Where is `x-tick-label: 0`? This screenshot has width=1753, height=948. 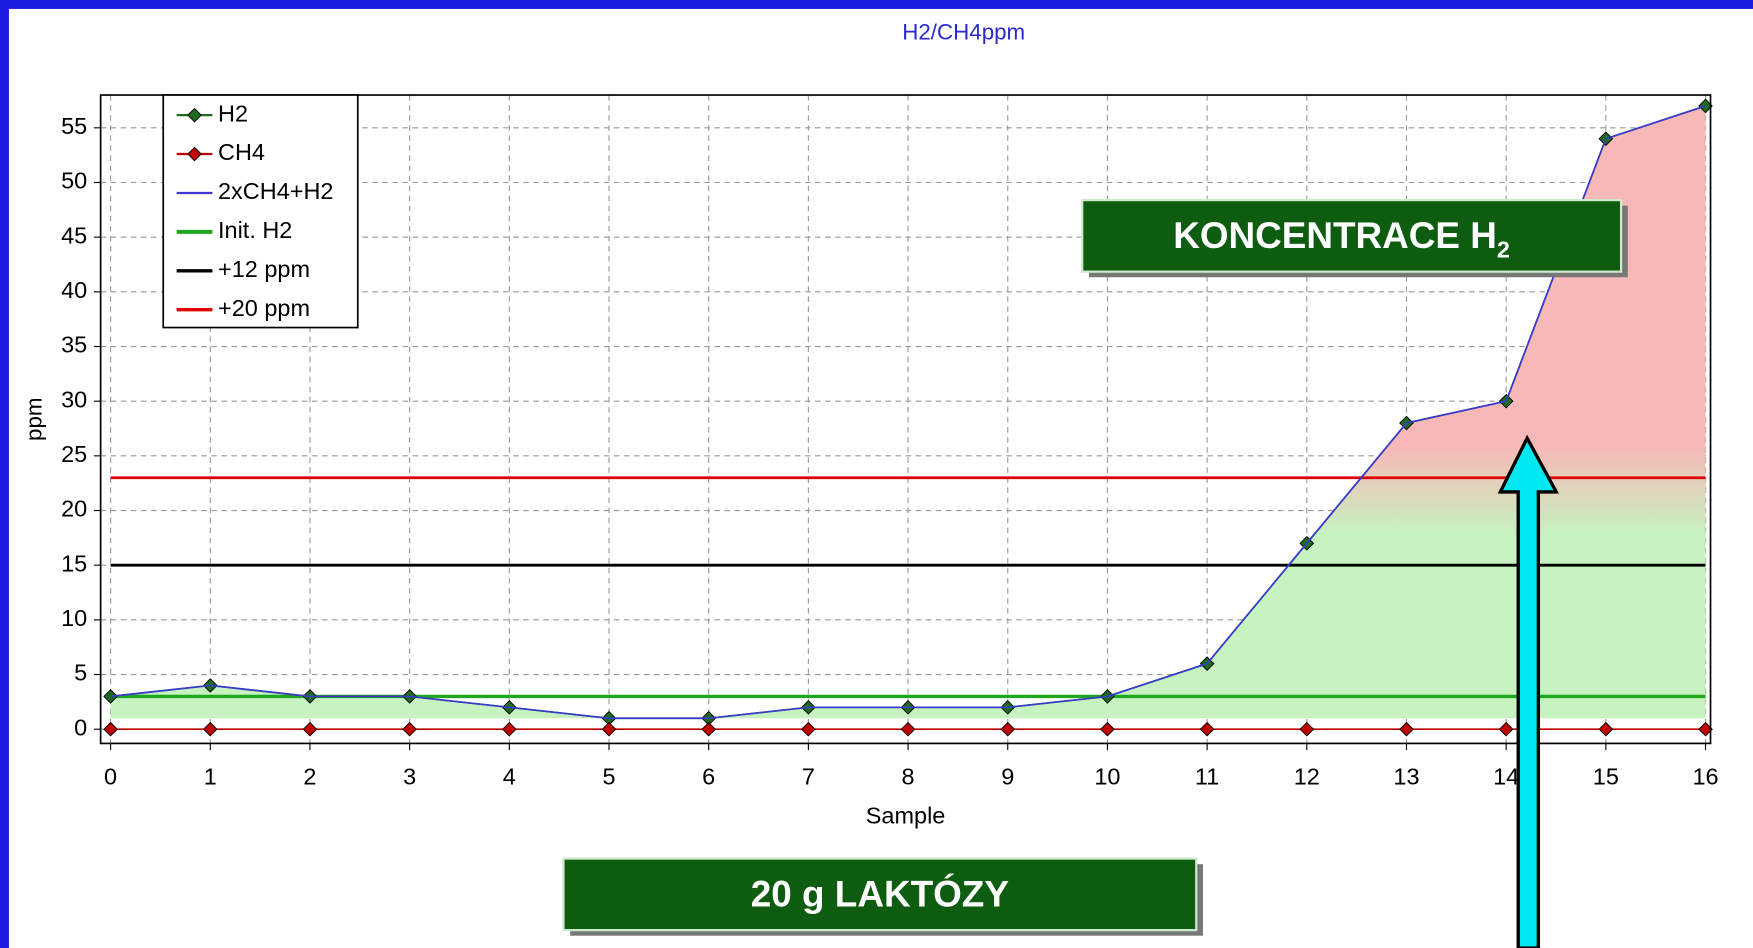 x-tick-label: 0 is located at coordinates (110, 776).